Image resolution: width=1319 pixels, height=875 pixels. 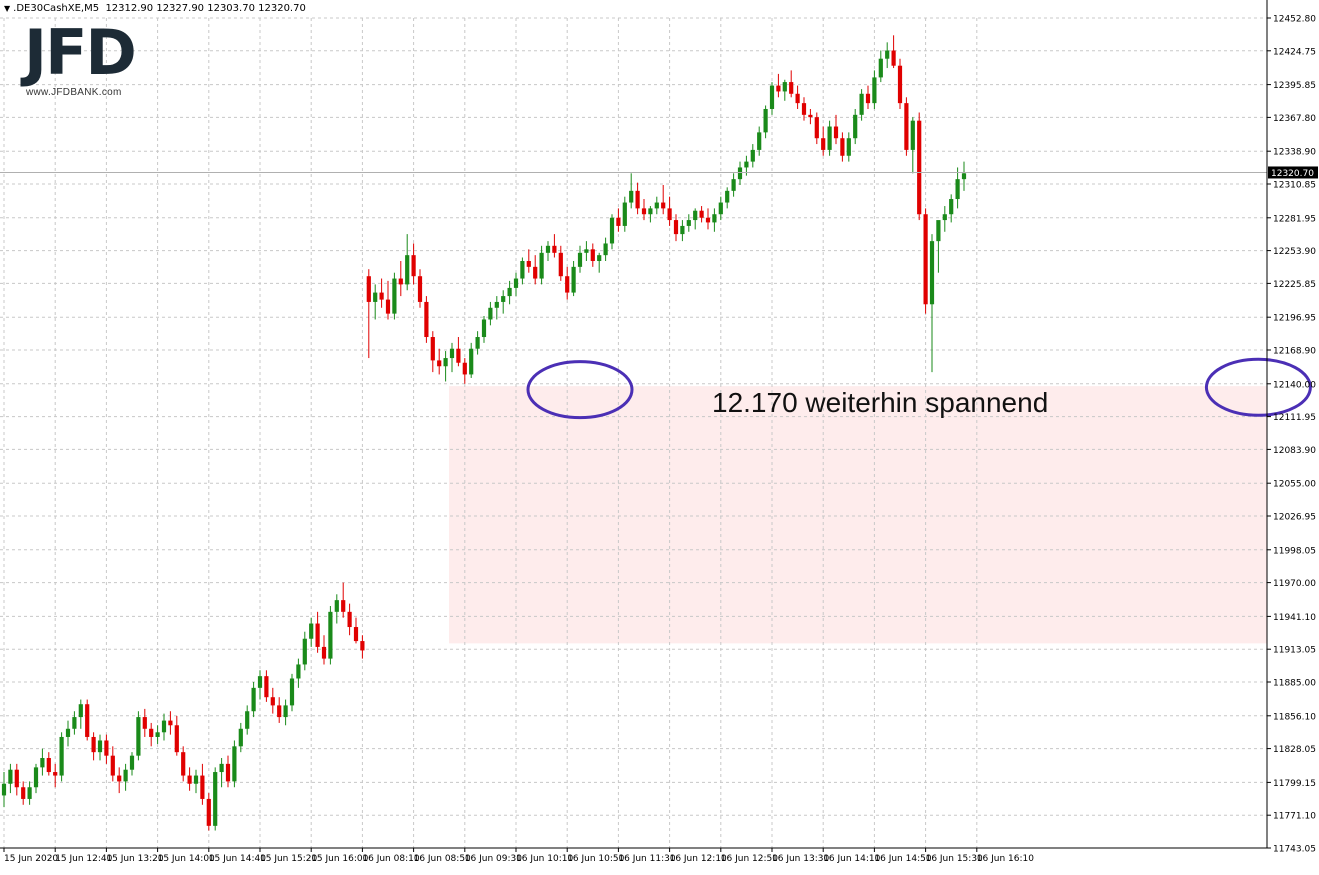 What do you see at coordinates (80, 52) in the screenshot?
I see `logo-mark: JFD` at bounding box center [80, 52].